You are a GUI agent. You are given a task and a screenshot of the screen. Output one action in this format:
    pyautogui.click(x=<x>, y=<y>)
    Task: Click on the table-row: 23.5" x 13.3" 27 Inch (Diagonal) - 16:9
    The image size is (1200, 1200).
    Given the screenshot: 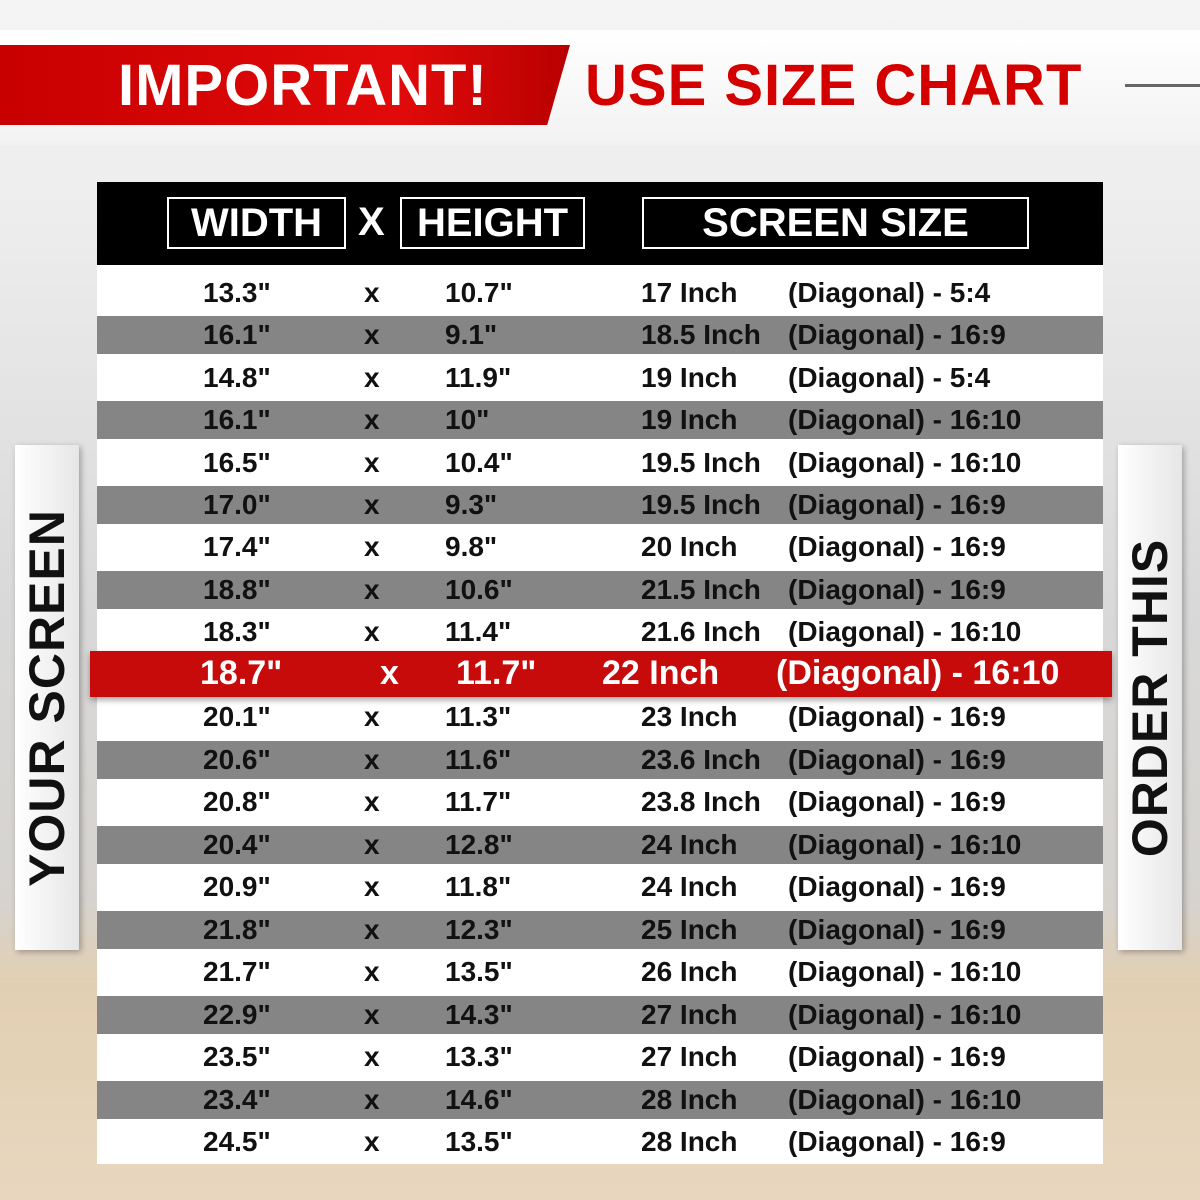 What is the action you would take?
    pyautogui.click(x=600, y=1057)
    